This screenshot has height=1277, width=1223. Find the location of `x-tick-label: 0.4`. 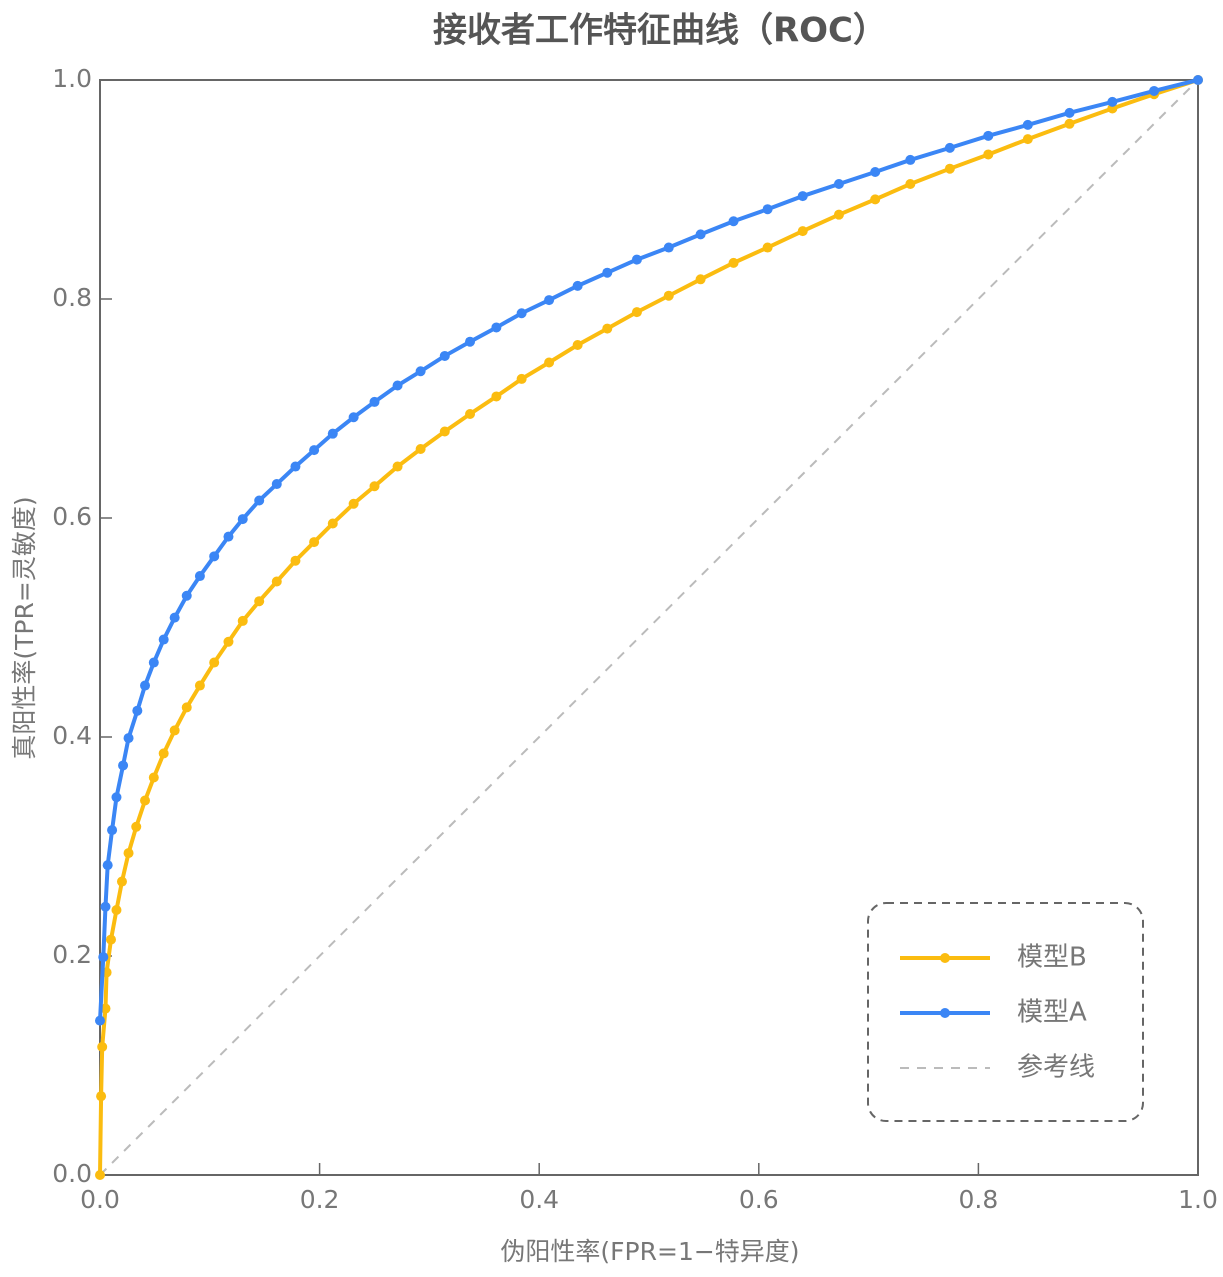

x-tick-label: 0.4 is located at coordinates (539, 1199).